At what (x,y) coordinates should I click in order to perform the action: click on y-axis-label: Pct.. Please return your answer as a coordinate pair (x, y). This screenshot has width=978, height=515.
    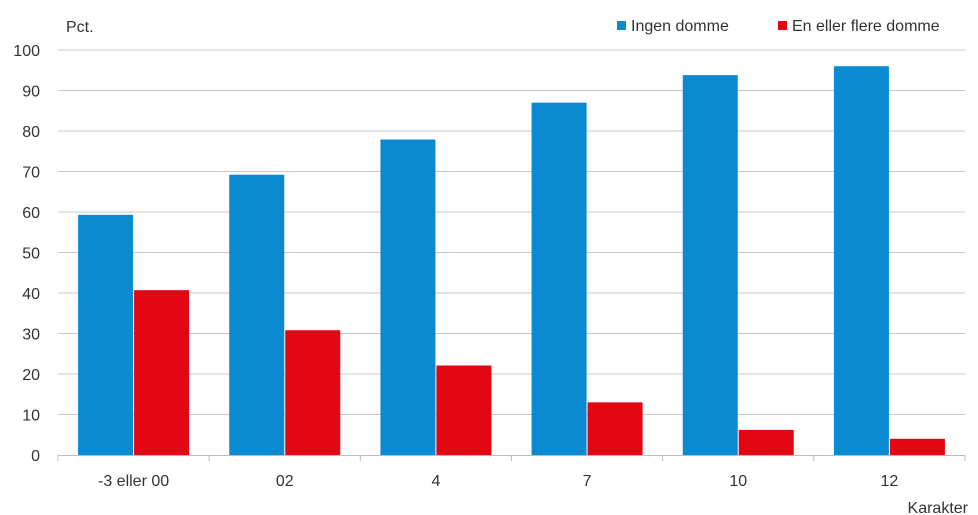
    Looking at the image, I should click on (80, 27).